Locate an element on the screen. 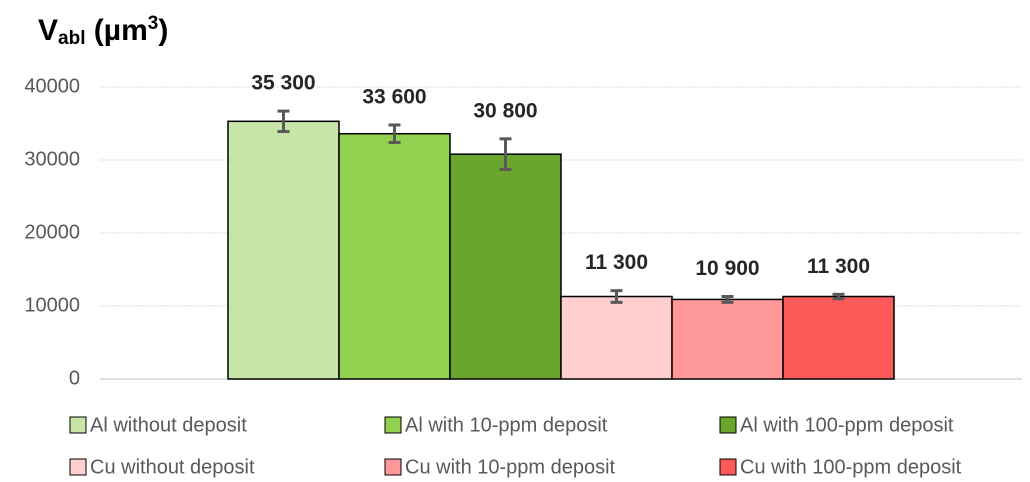  value-label: 33 600 is located at coordinates (394, 97).